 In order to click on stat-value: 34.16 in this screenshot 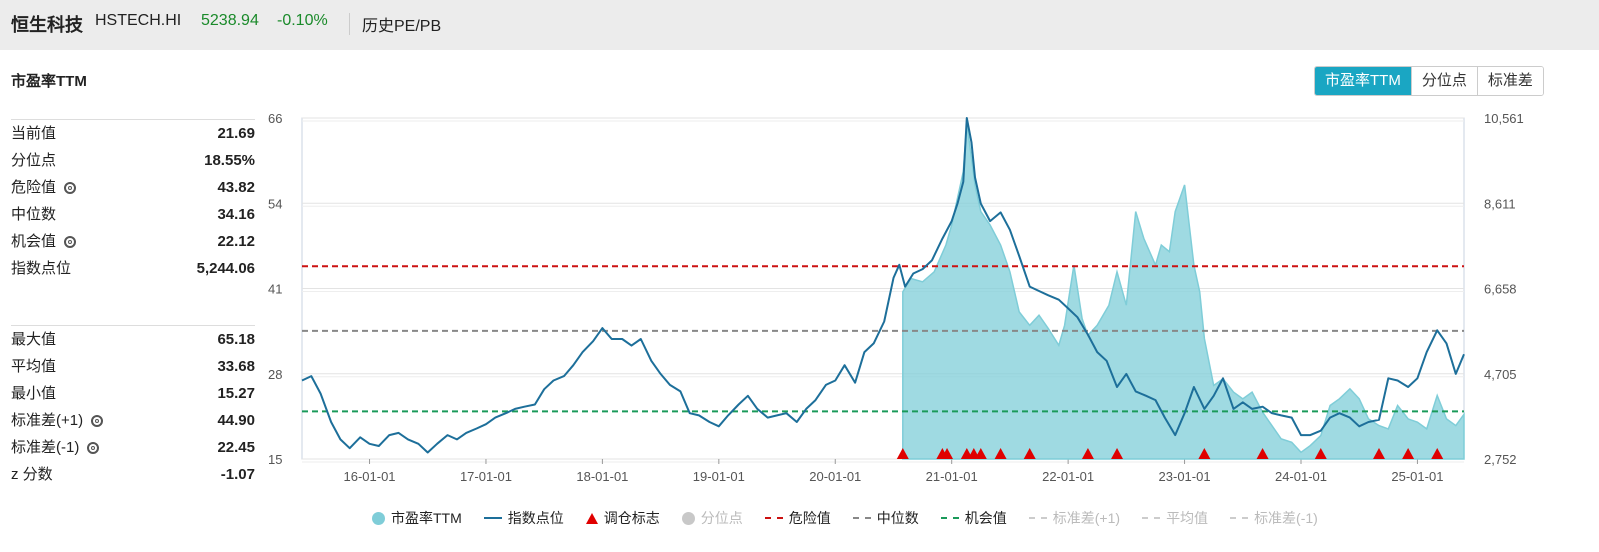, I will do `click(236, 214)`.